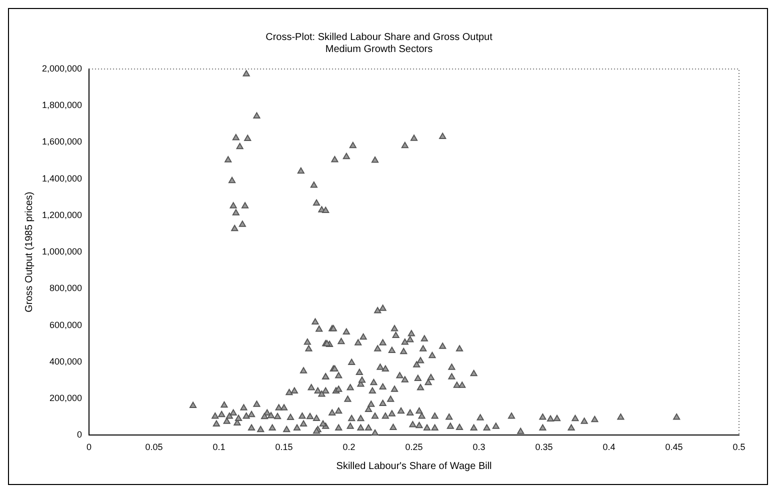  I want to click on x-tick-label: 0, so click(89, 447).